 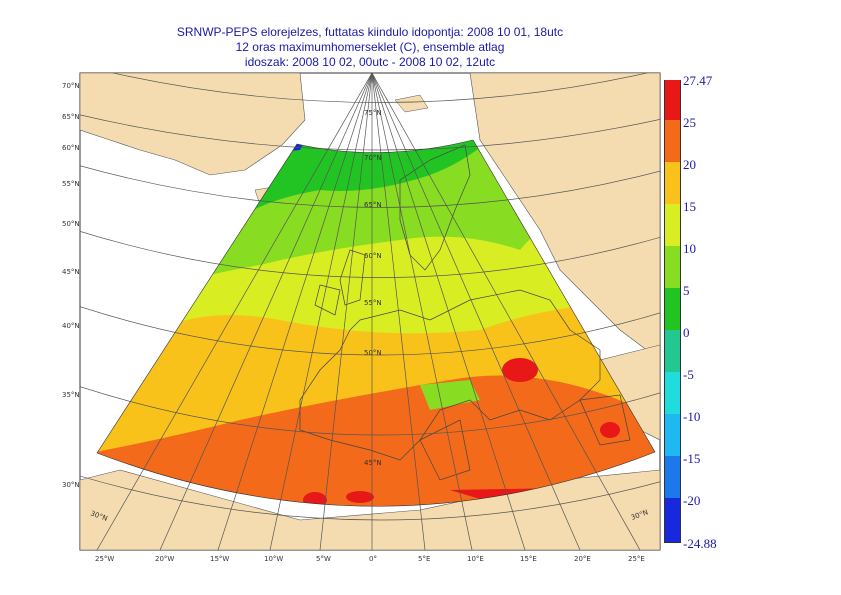 What do you see at coordinates (373, 256) in the screenshot?
I see `inner-lat-60: 60°N` at bounding box center [373, 256].